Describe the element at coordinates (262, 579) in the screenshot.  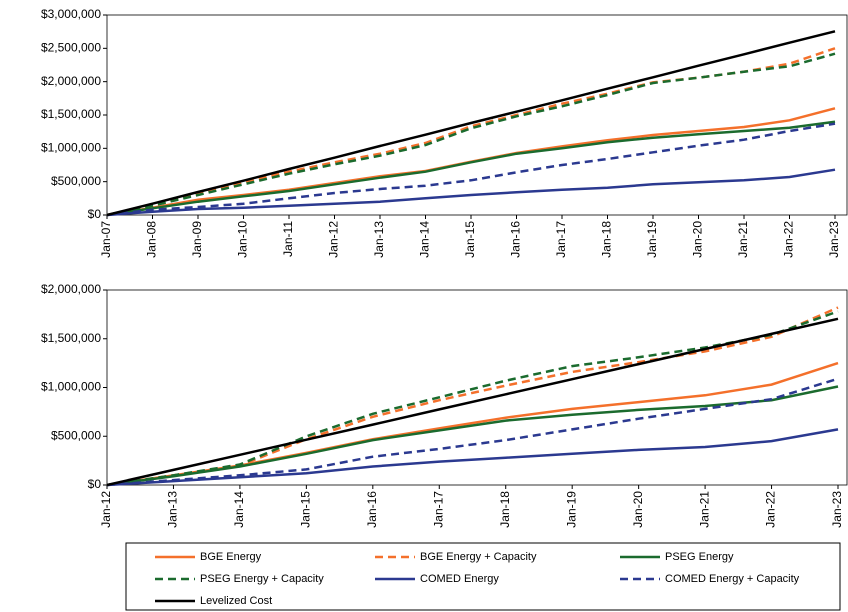
I see `legend-label: PSEG Energy + Capacity` at that location.